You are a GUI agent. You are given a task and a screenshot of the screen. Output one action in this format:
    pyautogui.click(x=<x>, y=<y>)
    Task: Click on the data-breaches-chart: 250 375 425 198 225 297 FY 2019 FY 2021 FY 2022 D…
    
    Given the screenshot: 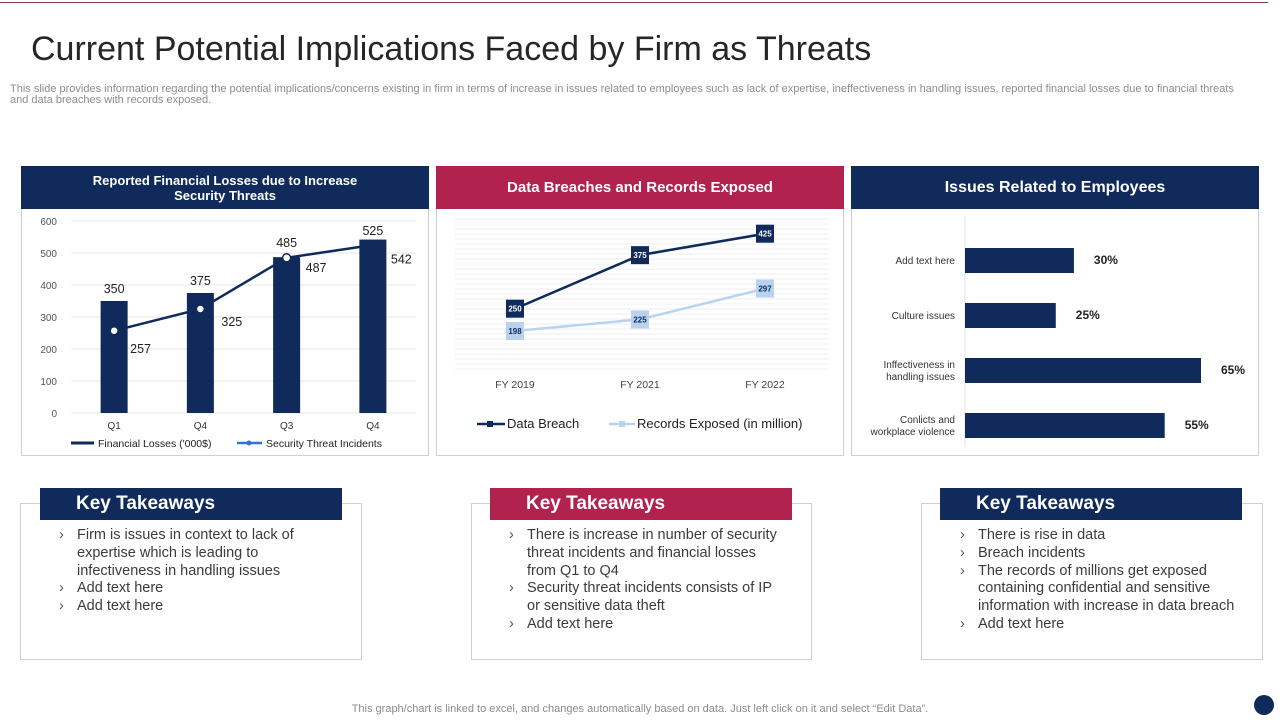 What is the action you would take?
    pyautogui.click(x=641, y=312)
    